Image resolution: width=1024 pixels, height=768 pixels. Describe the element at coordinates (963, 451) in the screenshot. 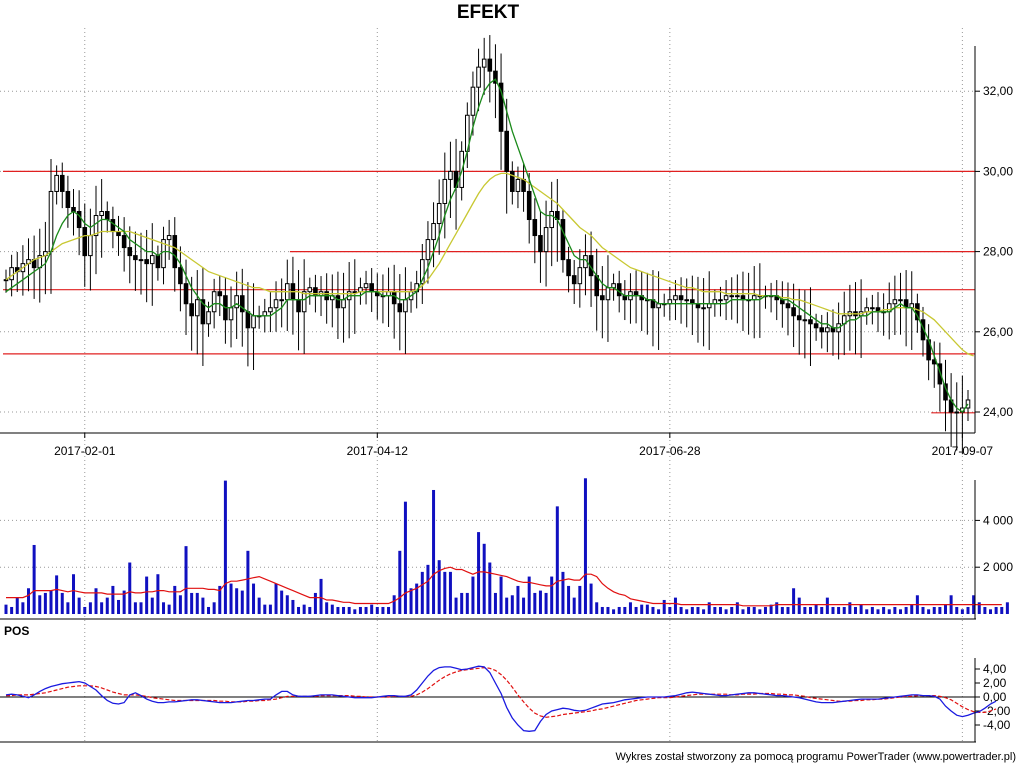

I see `x-tick-label: 2017-09-07` at that location.